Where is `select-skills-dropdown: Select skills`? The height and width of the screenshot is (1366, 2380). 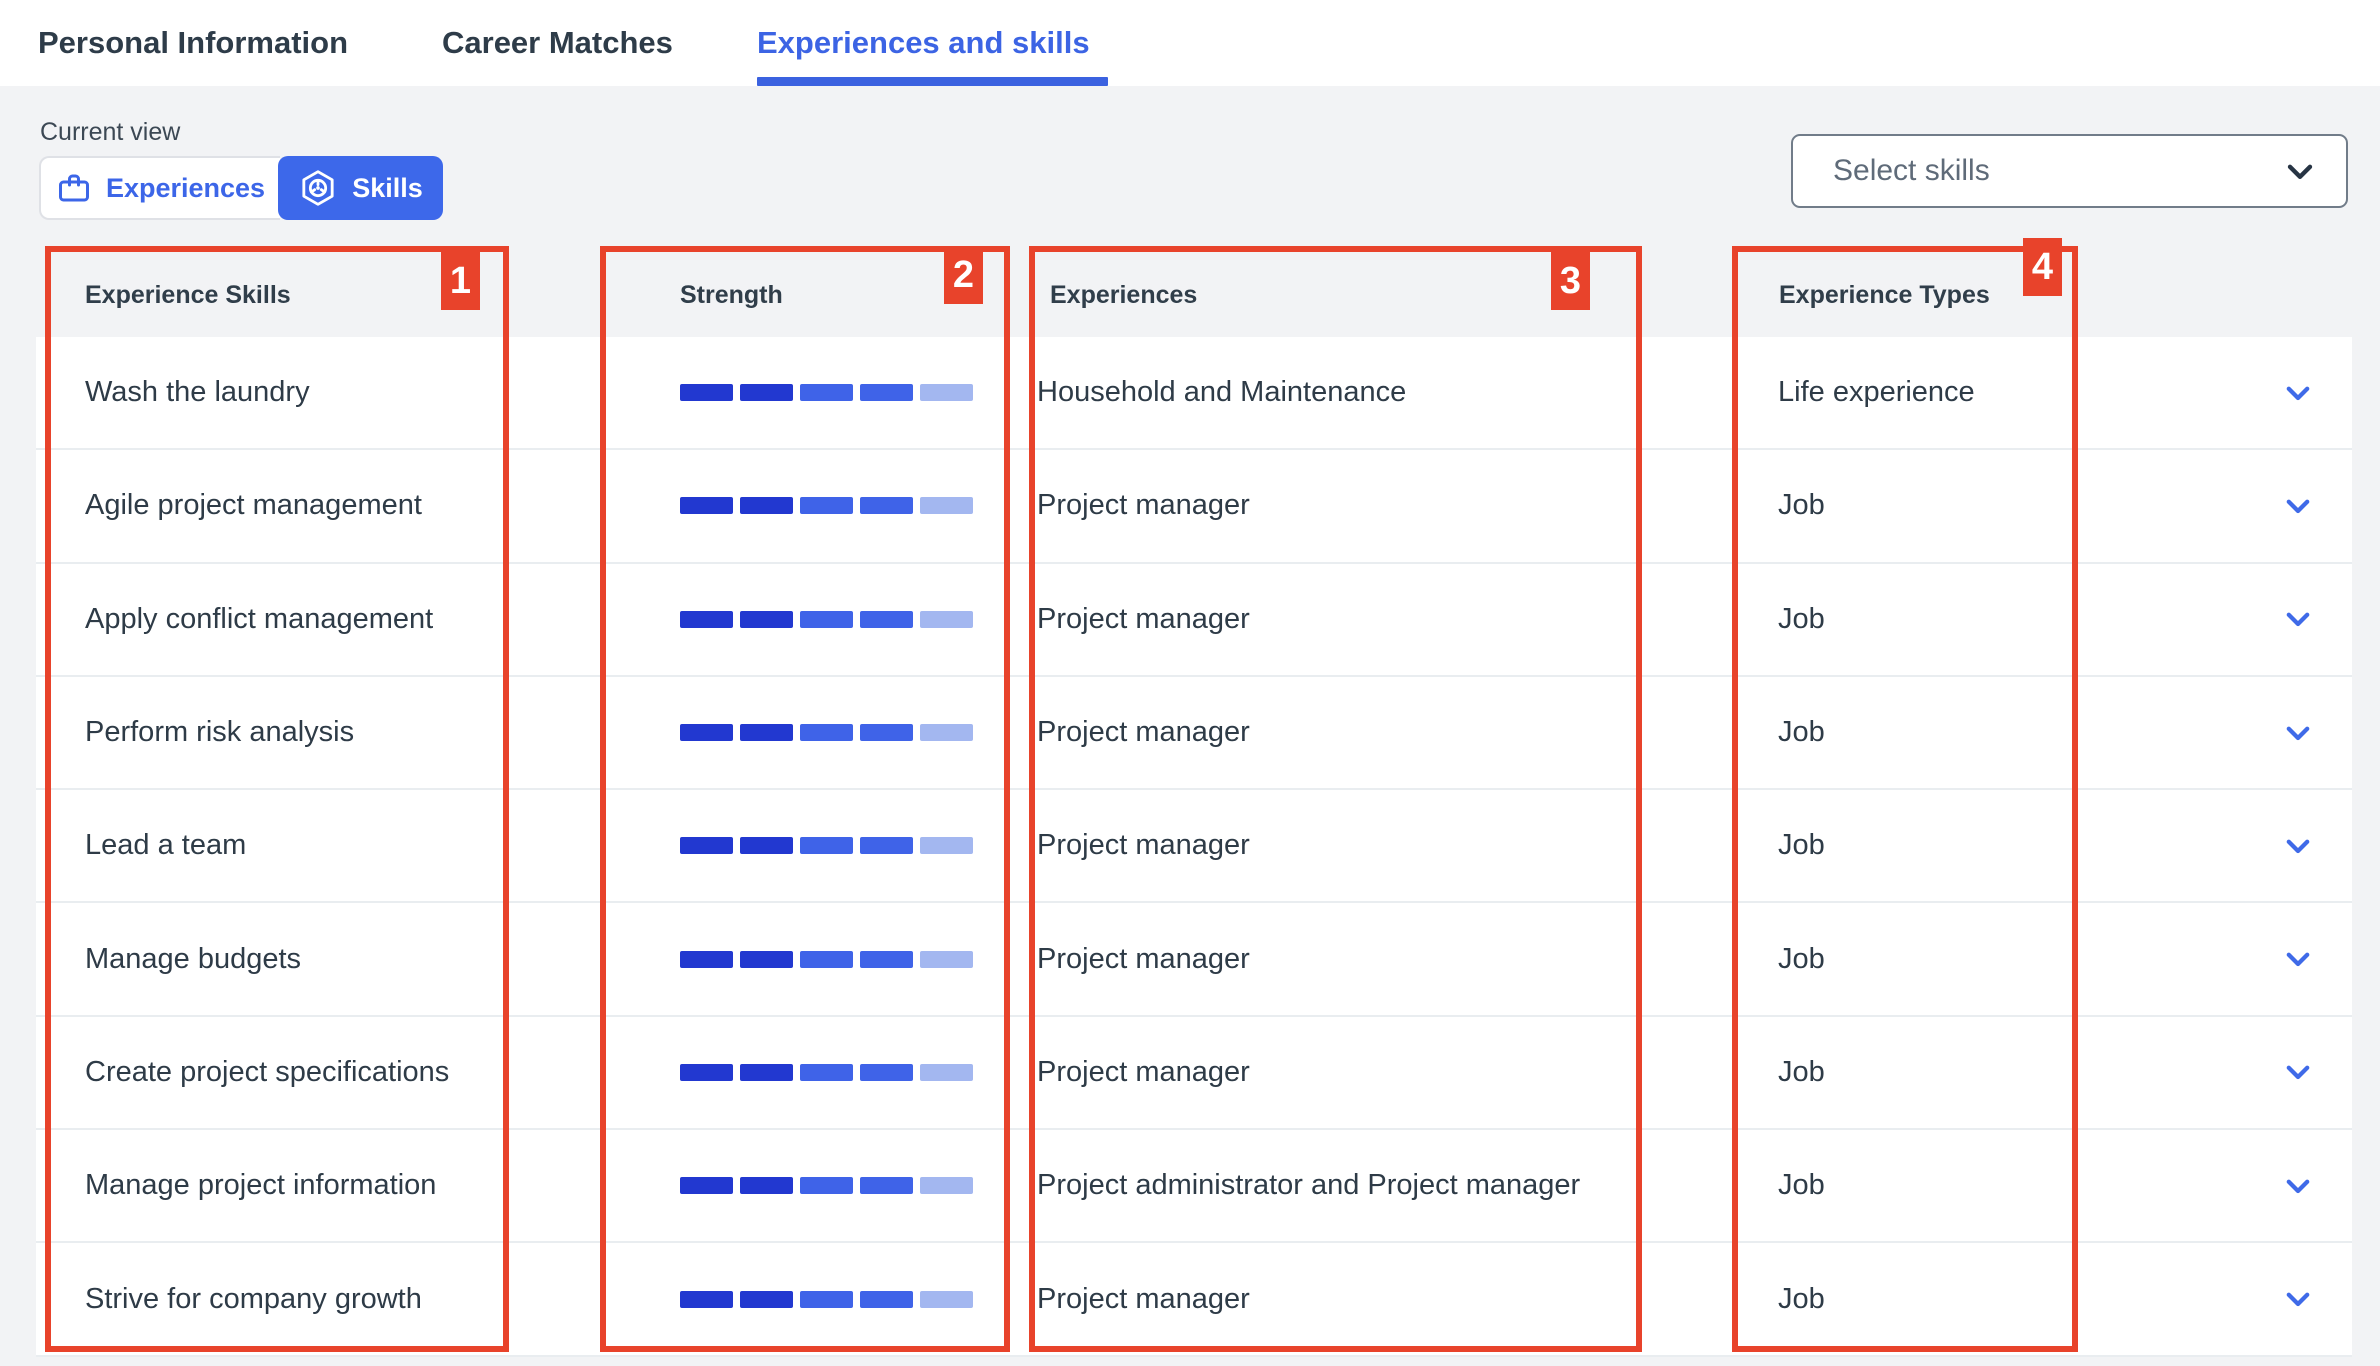 select-skills-dropdown: Select skills is located at coordinates (2069, 171).